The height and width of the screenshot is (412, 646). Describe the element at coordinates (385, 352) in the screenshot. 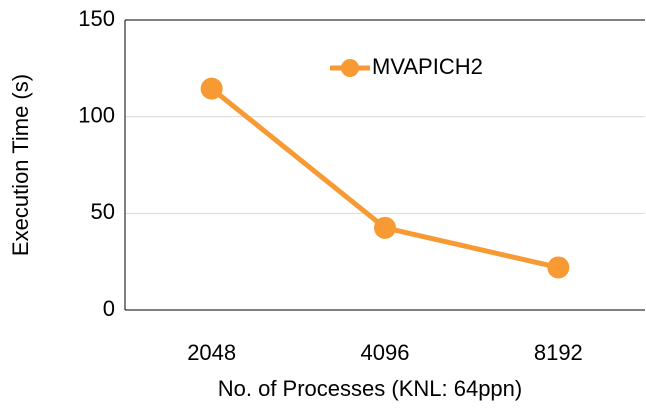

I see `x-tick-label: 4096` at that location.